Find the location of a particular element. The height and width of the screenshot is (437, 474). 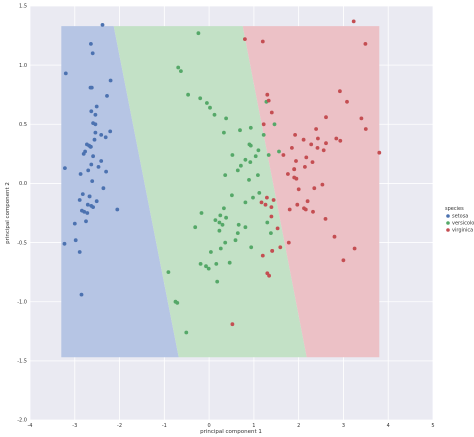

x-axis-label: principal component 1 is located at coordinates (231, 432).